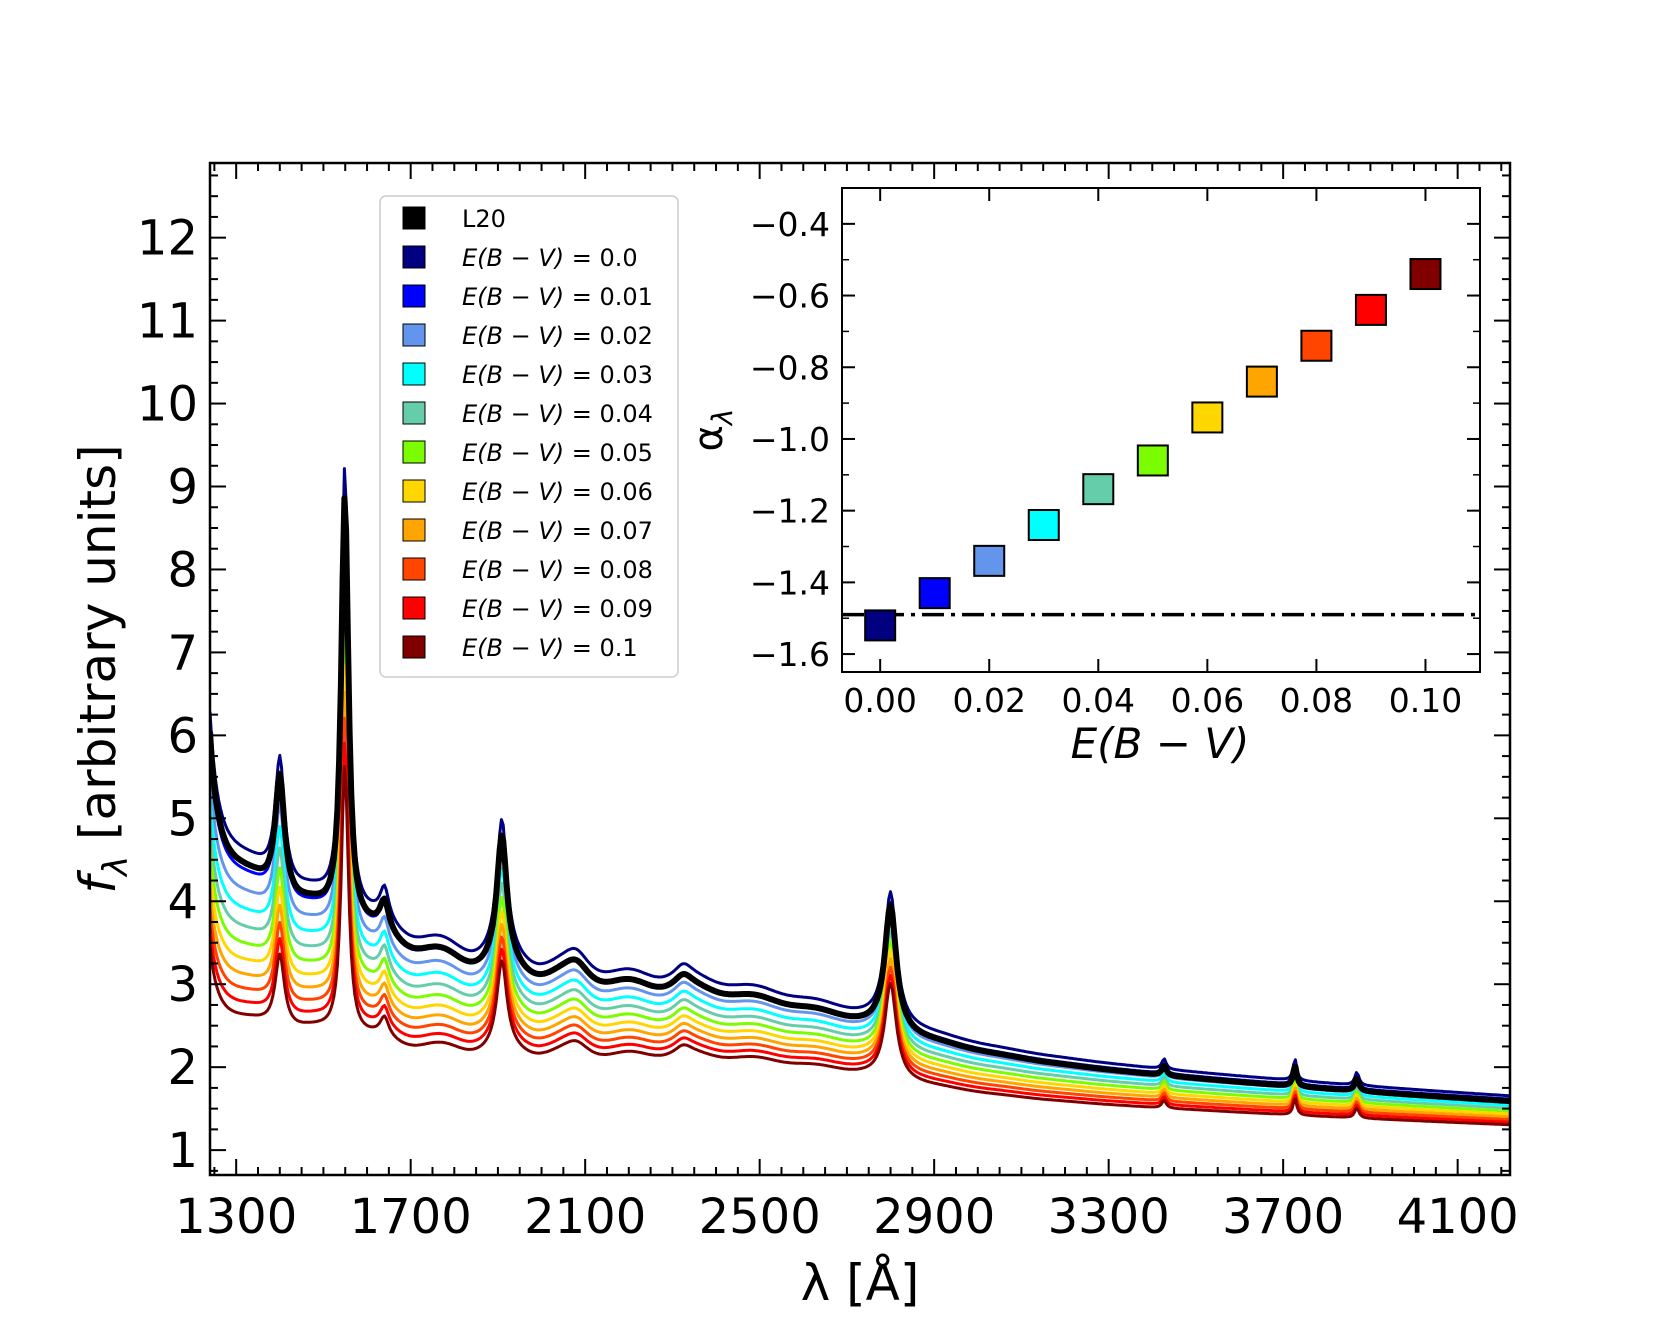  Describe the element at coordinates (1283, 1217) in the screenshot. I see `x-tick-label: 3700` at that location.